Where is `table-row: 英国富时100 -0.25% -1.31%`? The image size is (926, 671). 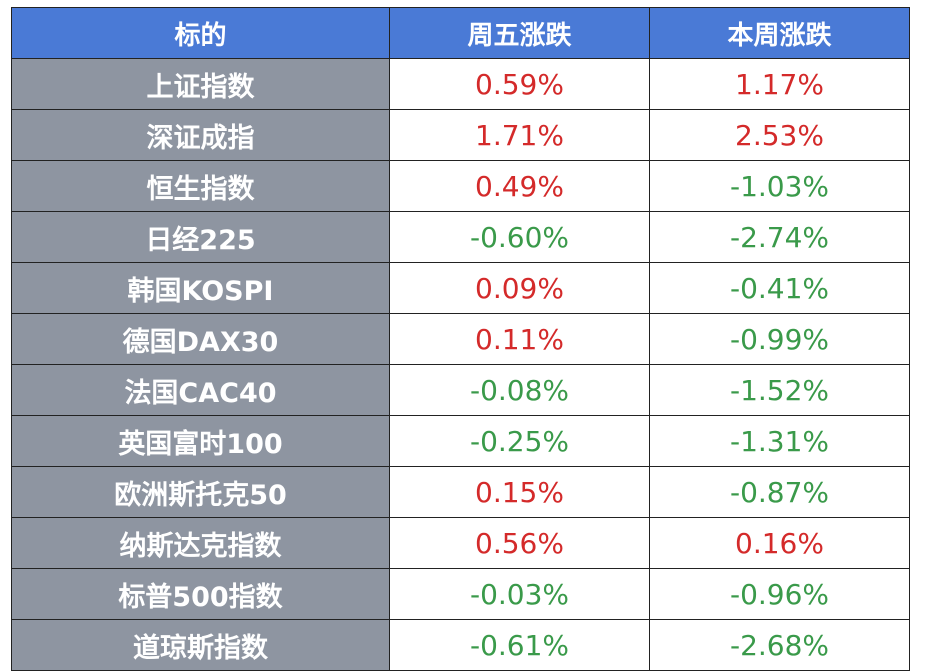
table-row: 英国富时100 -0.25% -1.31% is located at coordinates (460, 441).